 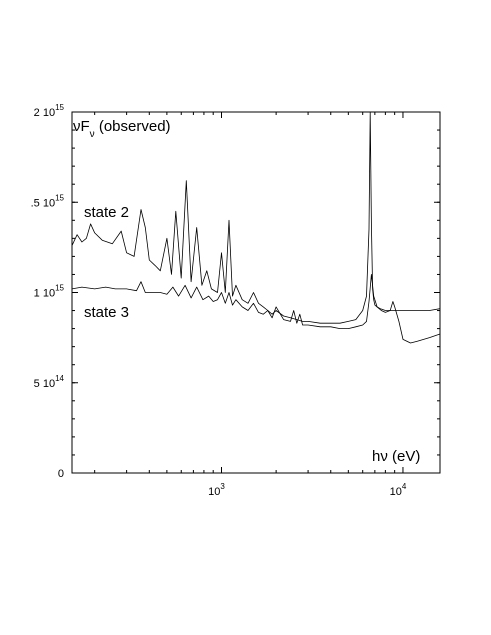 I want to click on y-axis-label: νFν (observed), so click(x=122, y=129).